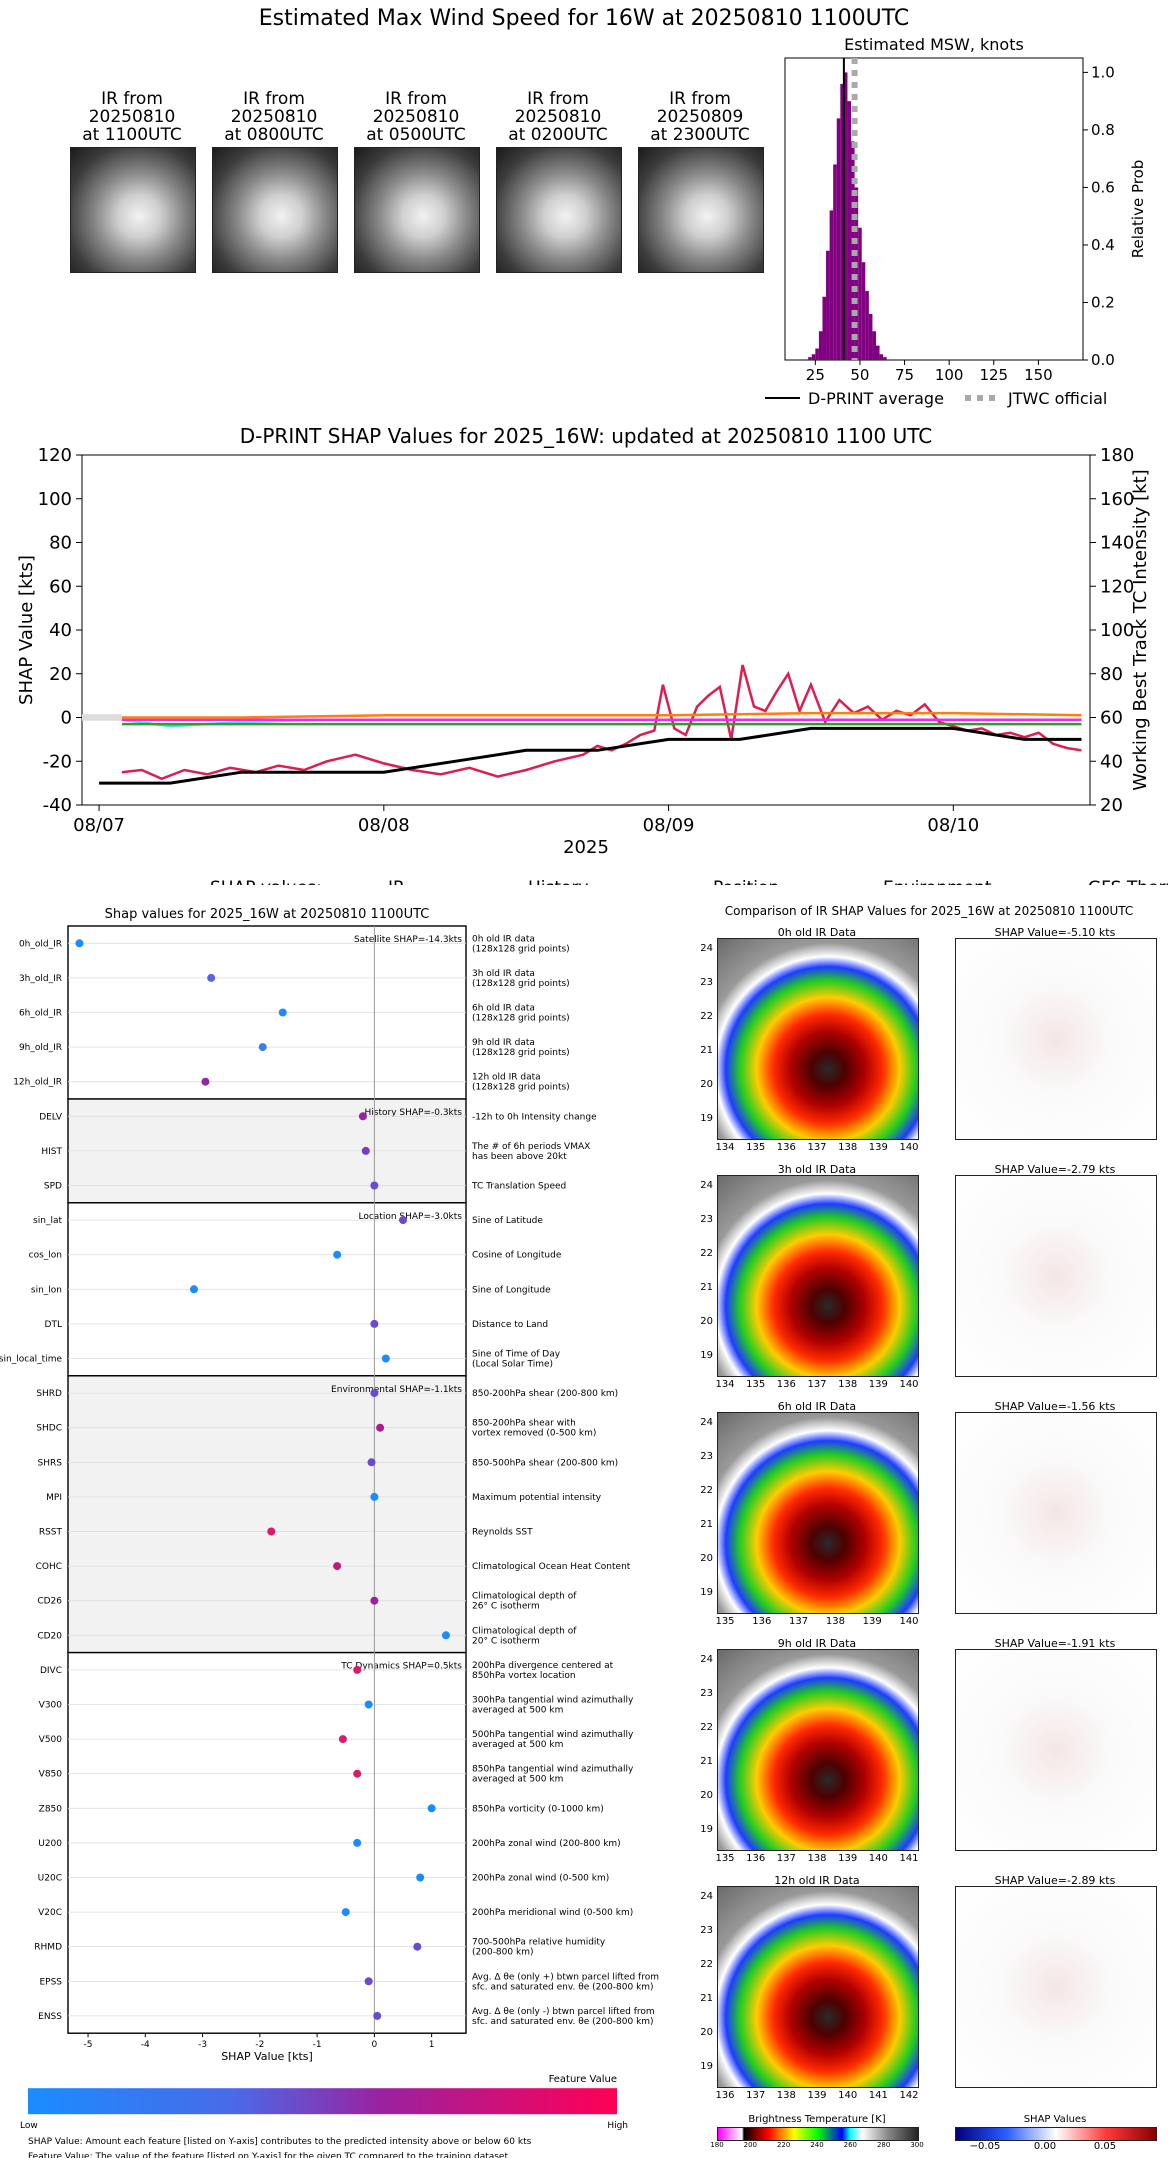 The image size is (1168, 2158). Describe the element at coordinates (750, 2145) in the screenshot. I see `bt-colorbar-tick-label: 200` at that location.